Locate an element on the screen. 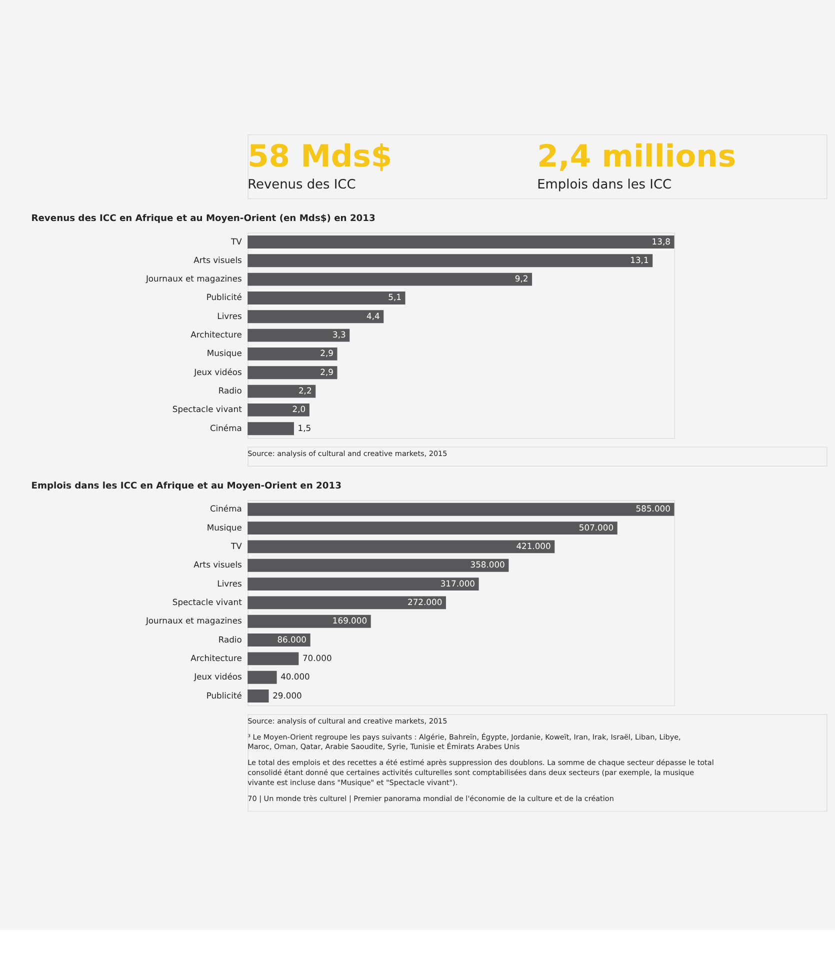  text: Revenus des ICC is located at coordinates (302, 184).